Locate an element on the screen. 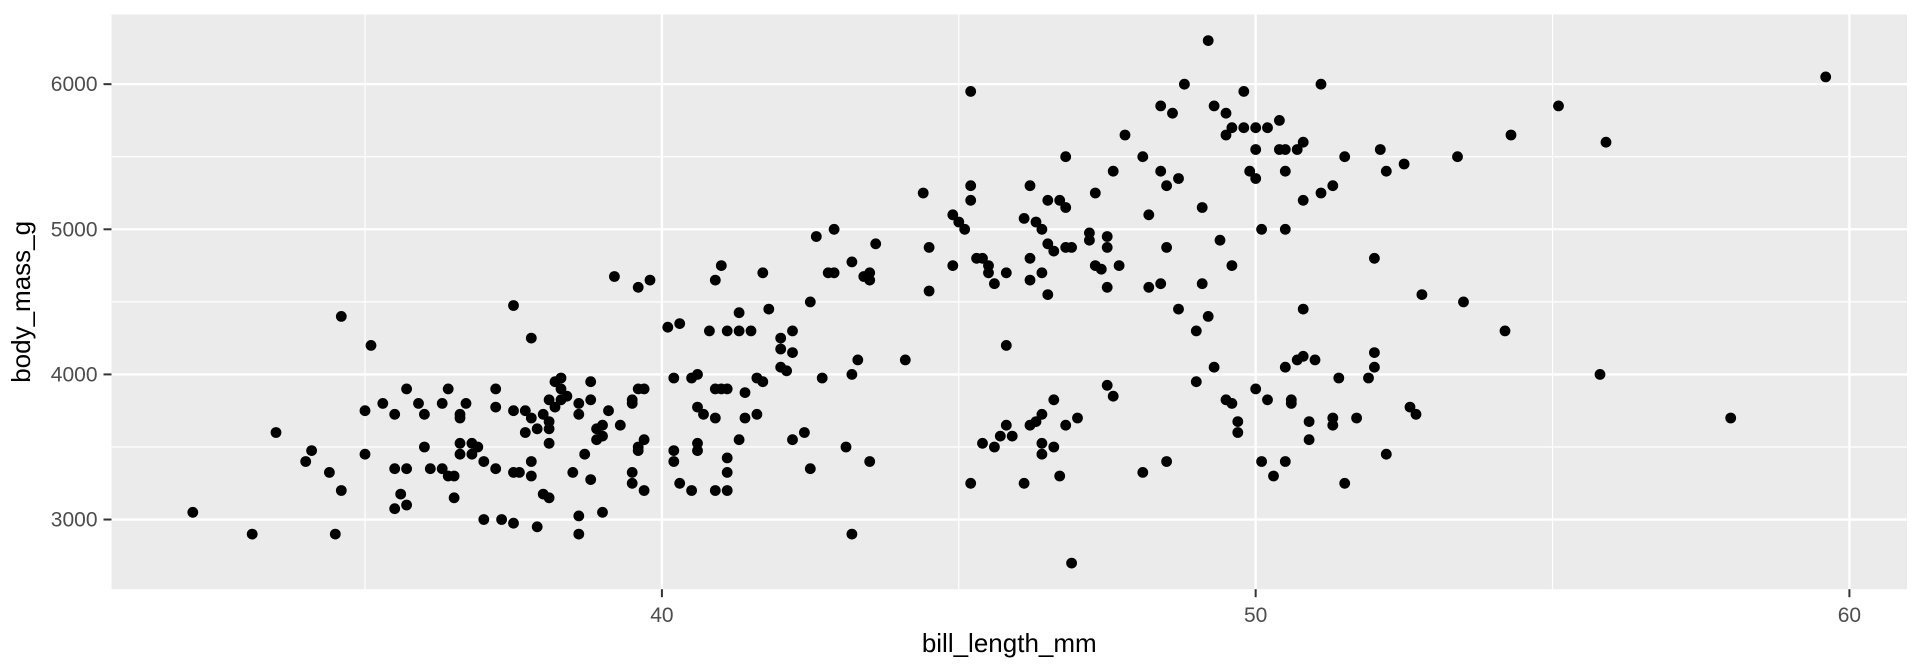 The image size is (1920, 672). x-tick-label: 40 is located at coordinates (661, 615).